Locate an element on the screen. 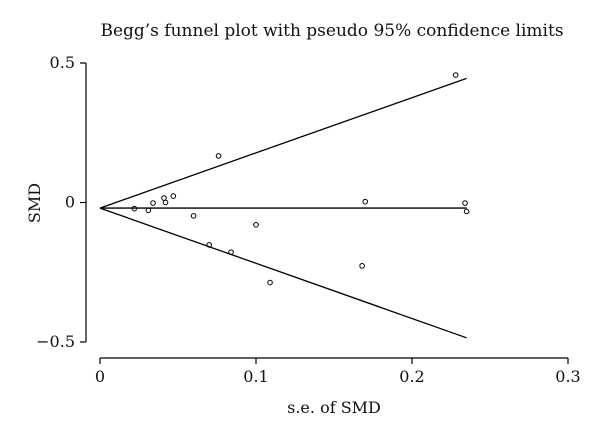 The height and width of the screenshot is (436, 600). y-axis-label: SMD is located at coordinates (34, 203).